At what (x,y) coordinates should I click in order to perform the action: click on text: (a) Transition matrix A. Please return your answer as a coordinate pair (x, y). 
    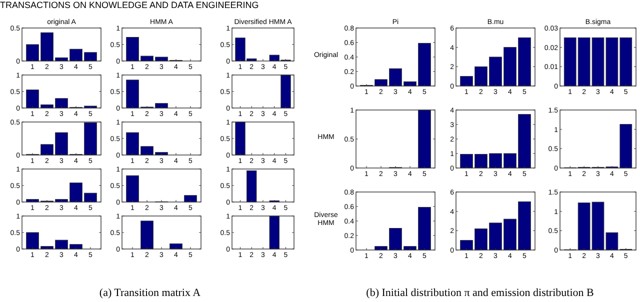
    Looking at the image, I should click on (150, 293).